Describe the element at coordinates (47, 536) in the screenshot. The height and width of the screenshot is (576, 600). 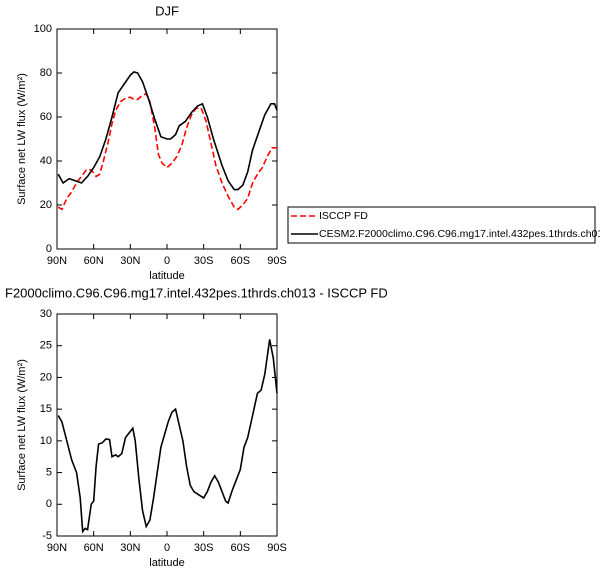
I see `y-tick-label: -5` at that location.